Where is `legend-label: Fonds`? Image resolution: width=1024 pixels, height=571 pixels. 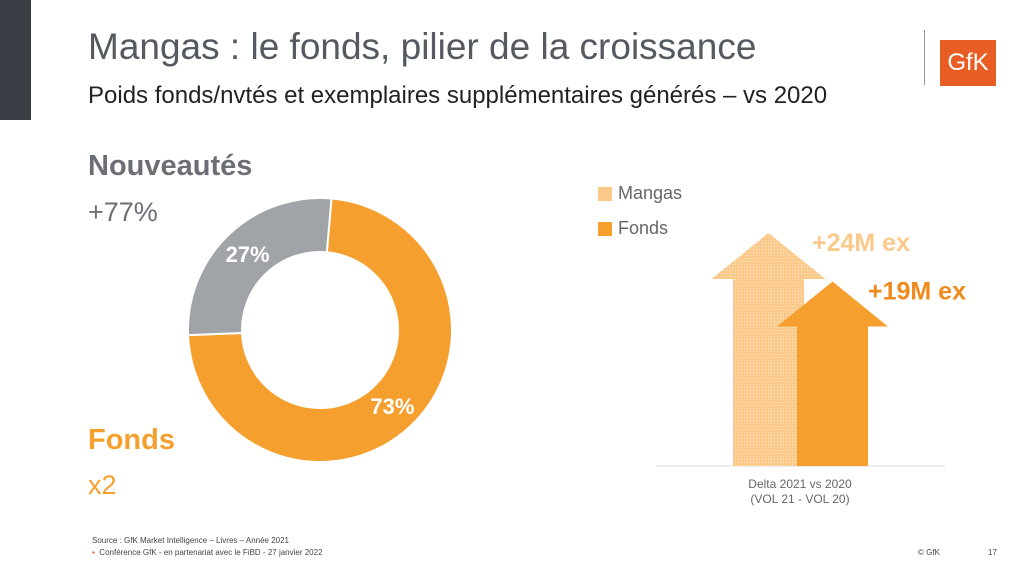
legend-label: Fonds is located at coordinates (643, 228).